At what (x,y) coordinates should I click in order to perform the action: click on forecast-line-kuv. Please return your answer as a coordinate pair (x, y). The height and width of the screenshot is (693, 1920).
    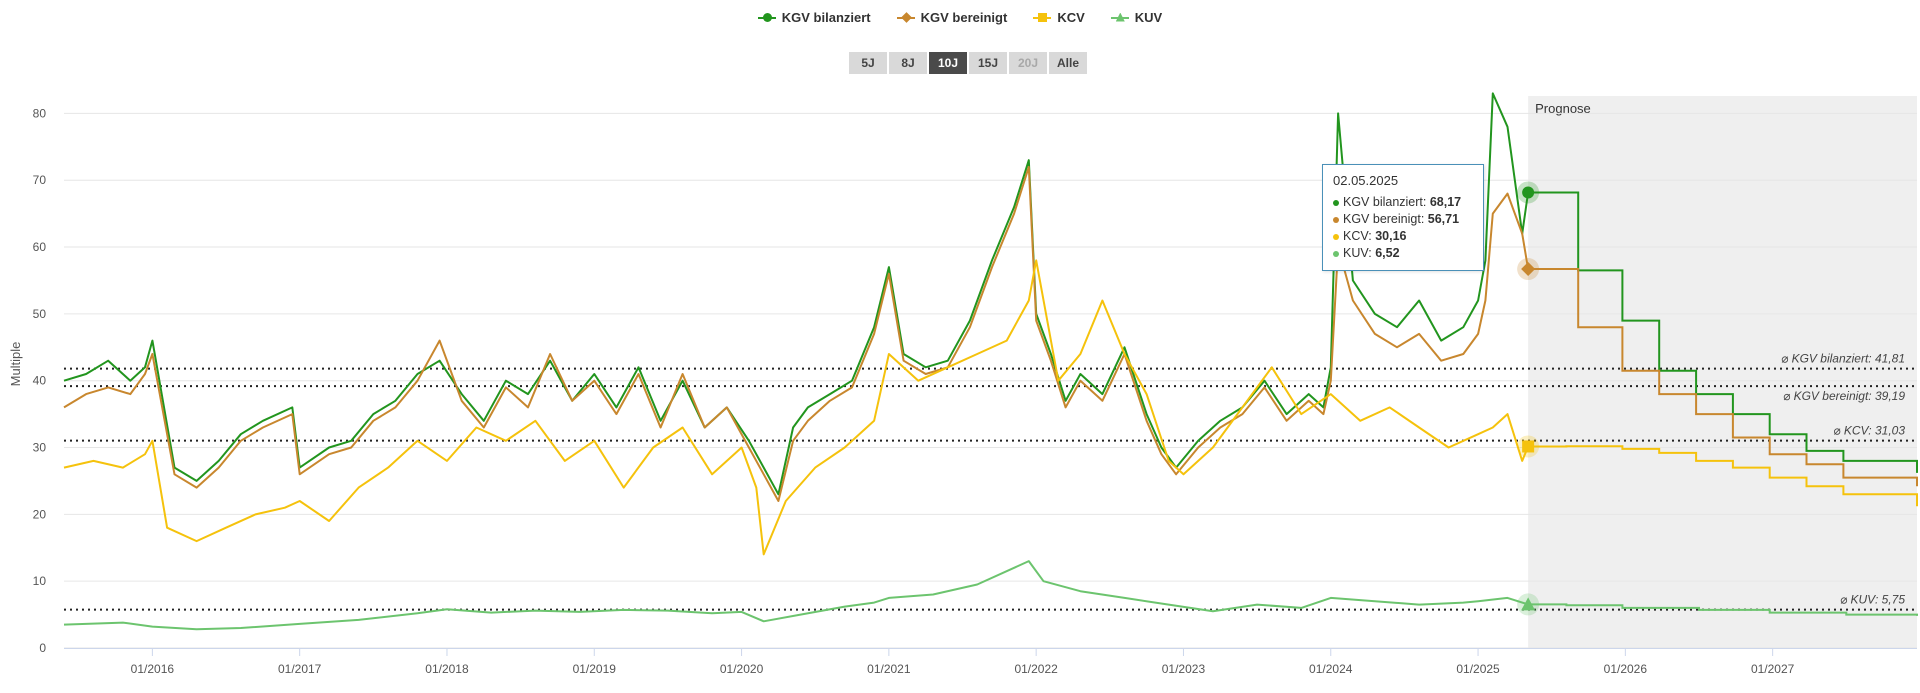
    Looking at the image, I should click on (1723, 609).